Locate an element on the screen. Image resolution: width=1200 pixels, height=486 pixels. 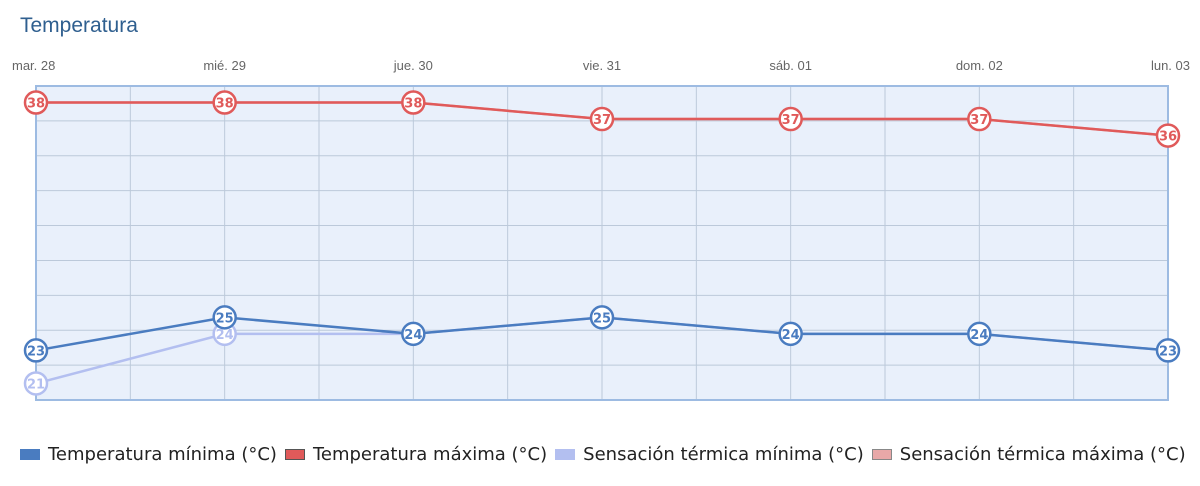
data-point: 36 is located at coordinates (1168, 135).